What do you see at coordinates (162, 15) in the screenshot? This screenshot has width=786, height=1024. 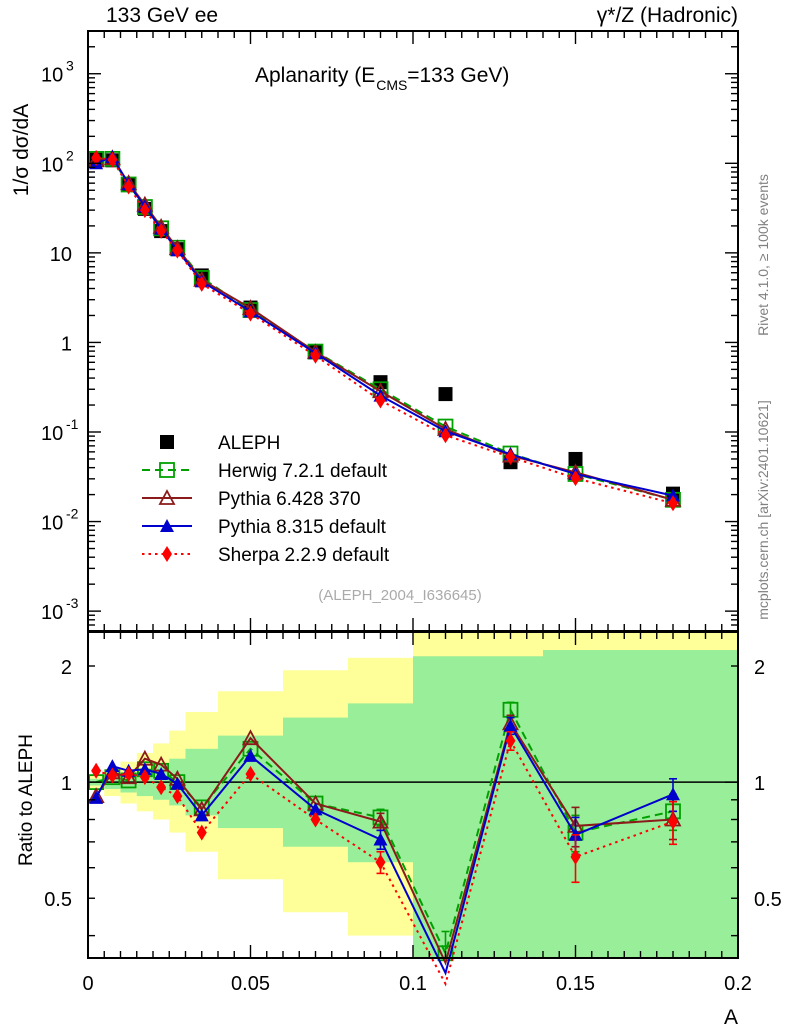 I see `header-left: 133 GeV ee` at bounding box center [162, 15].